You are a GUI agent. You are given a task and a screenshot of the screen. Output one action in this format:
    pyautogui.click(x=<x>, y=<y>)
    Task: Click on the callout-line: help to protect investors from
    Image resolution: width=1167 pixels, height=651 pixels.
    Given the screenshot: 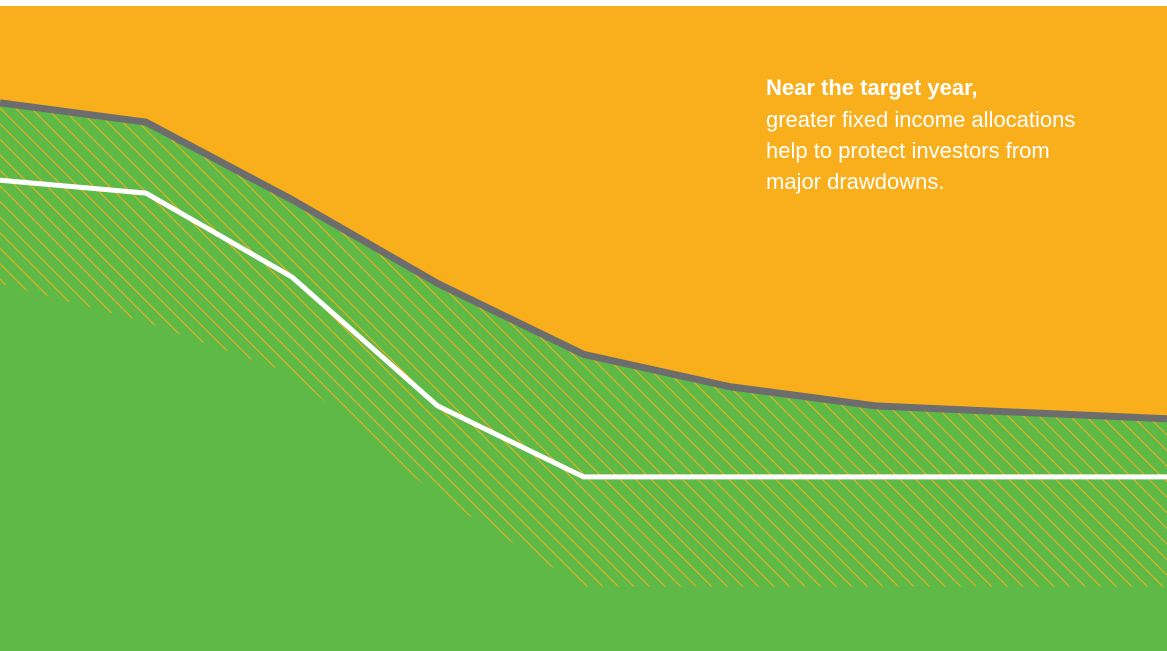 What is the action you would take?
    pyautogui.click(x=908, y=150)
    